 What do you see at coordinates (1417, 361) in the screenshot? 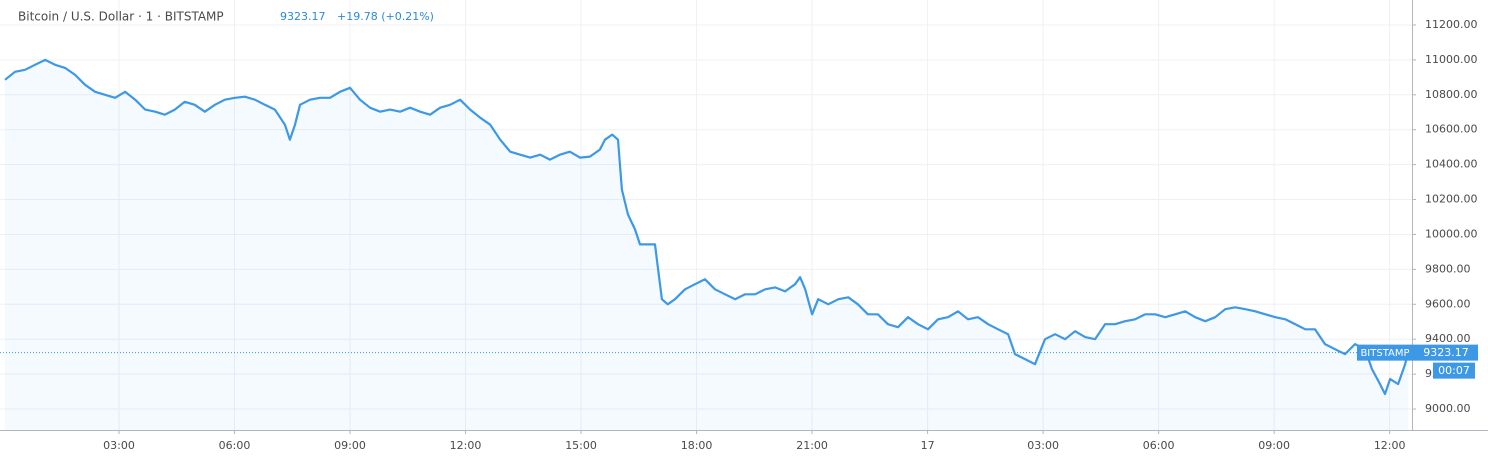
I see `price-tags: BITSTAMP 9323.17 00:07` at bounding box center [1417, 361].